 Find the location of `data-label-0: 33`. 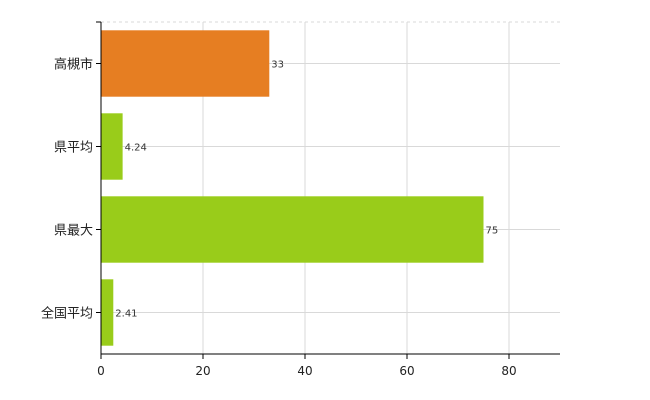

data-label-0: 33 is located at coordinates (277, 65).